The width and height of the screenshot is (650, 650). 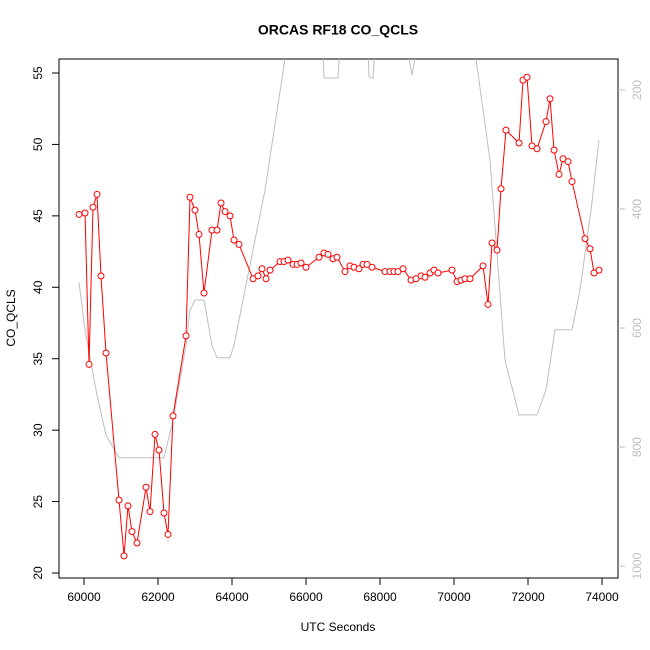 What do you see at coordinates (158, 597) in the screenshot?
I see `x-tick-label: 62000` at bounding box center [158, 597].